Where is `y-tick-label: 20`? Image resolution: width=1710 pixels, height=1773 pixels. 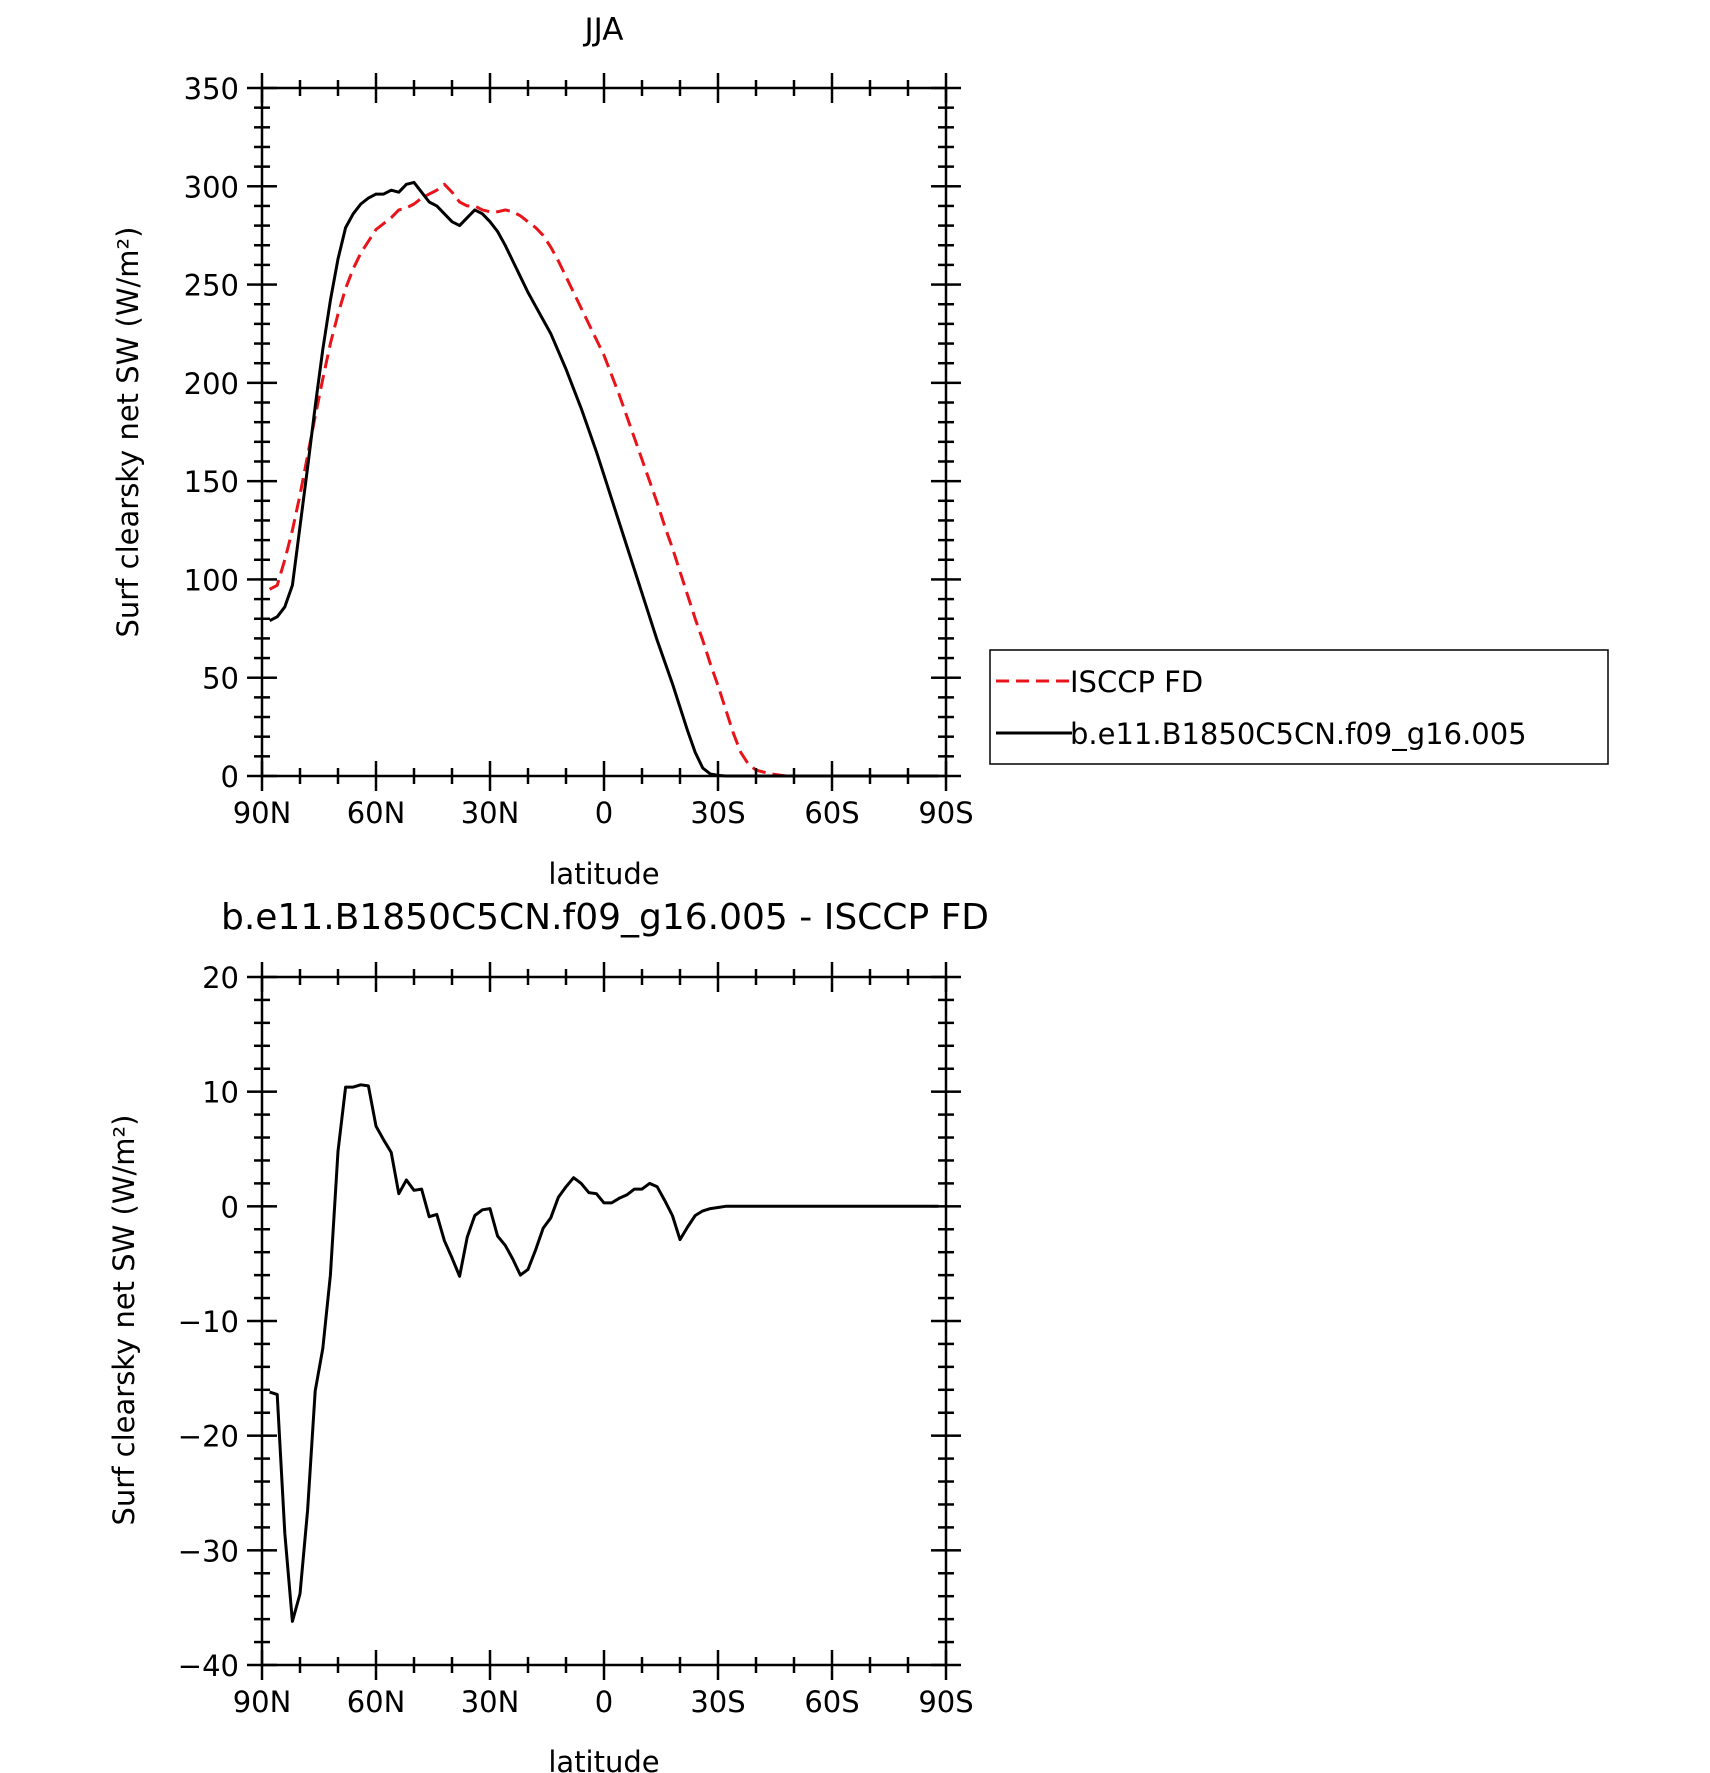 y-tick-label: 20 is located at coordinates (220, 978).